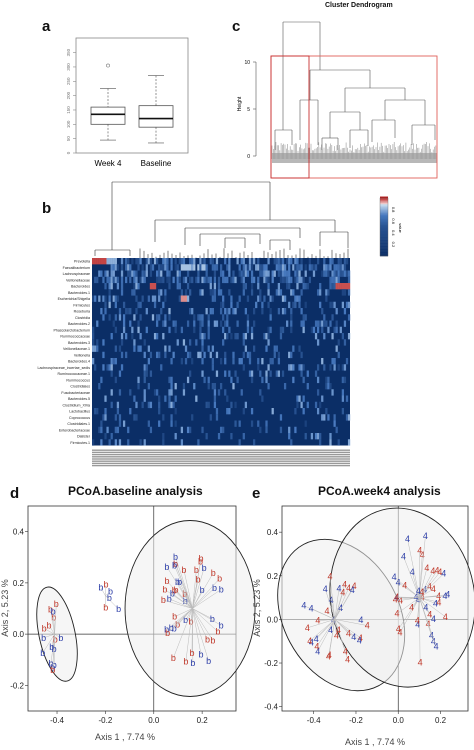 The width and height of the screenshot is (474, 750). Describe the element at coordinates (356, 720) in the screenshot. I see `pcoa-xtick-label: -0.2` at that location.